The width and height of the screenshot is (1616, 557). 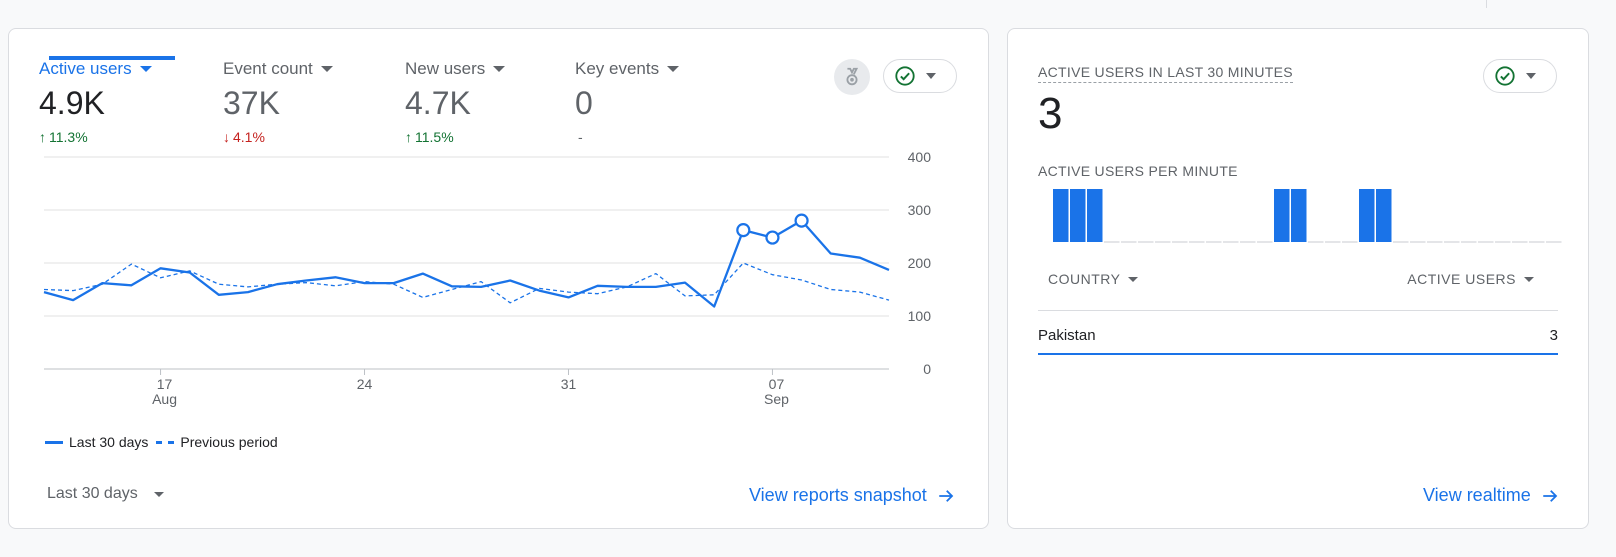 I want to click on series-last-30-days, so click(x=466, y=263).